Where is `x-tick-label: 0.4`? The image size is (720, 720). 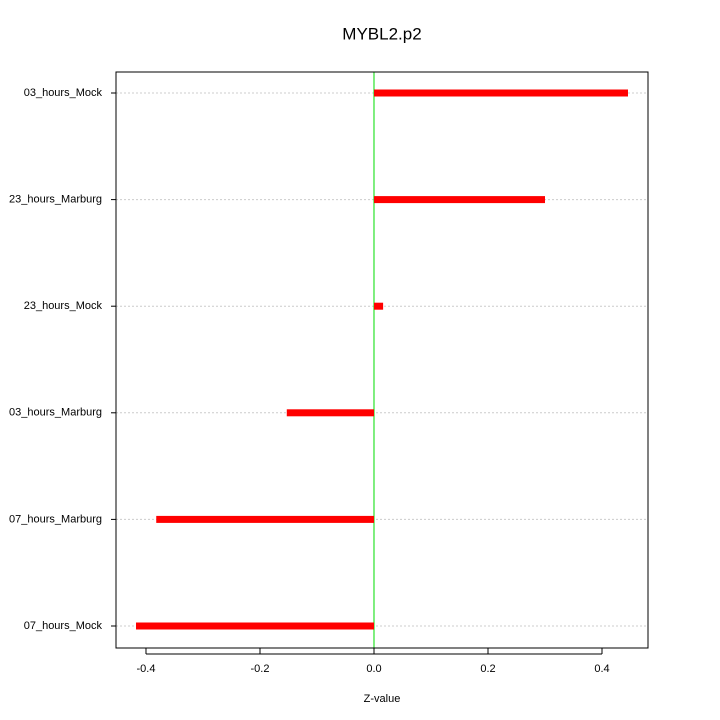 x-tick-label: 0.4 is located at coordinates (601, 669).